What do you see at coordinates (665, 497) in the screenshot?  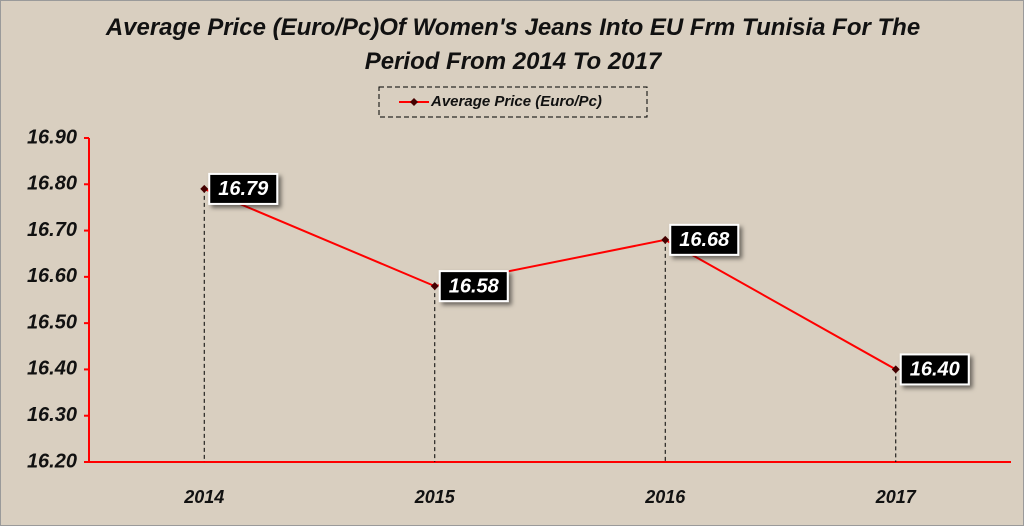 I see `x-tick-label: 2016` at bounding box center [665, 497].